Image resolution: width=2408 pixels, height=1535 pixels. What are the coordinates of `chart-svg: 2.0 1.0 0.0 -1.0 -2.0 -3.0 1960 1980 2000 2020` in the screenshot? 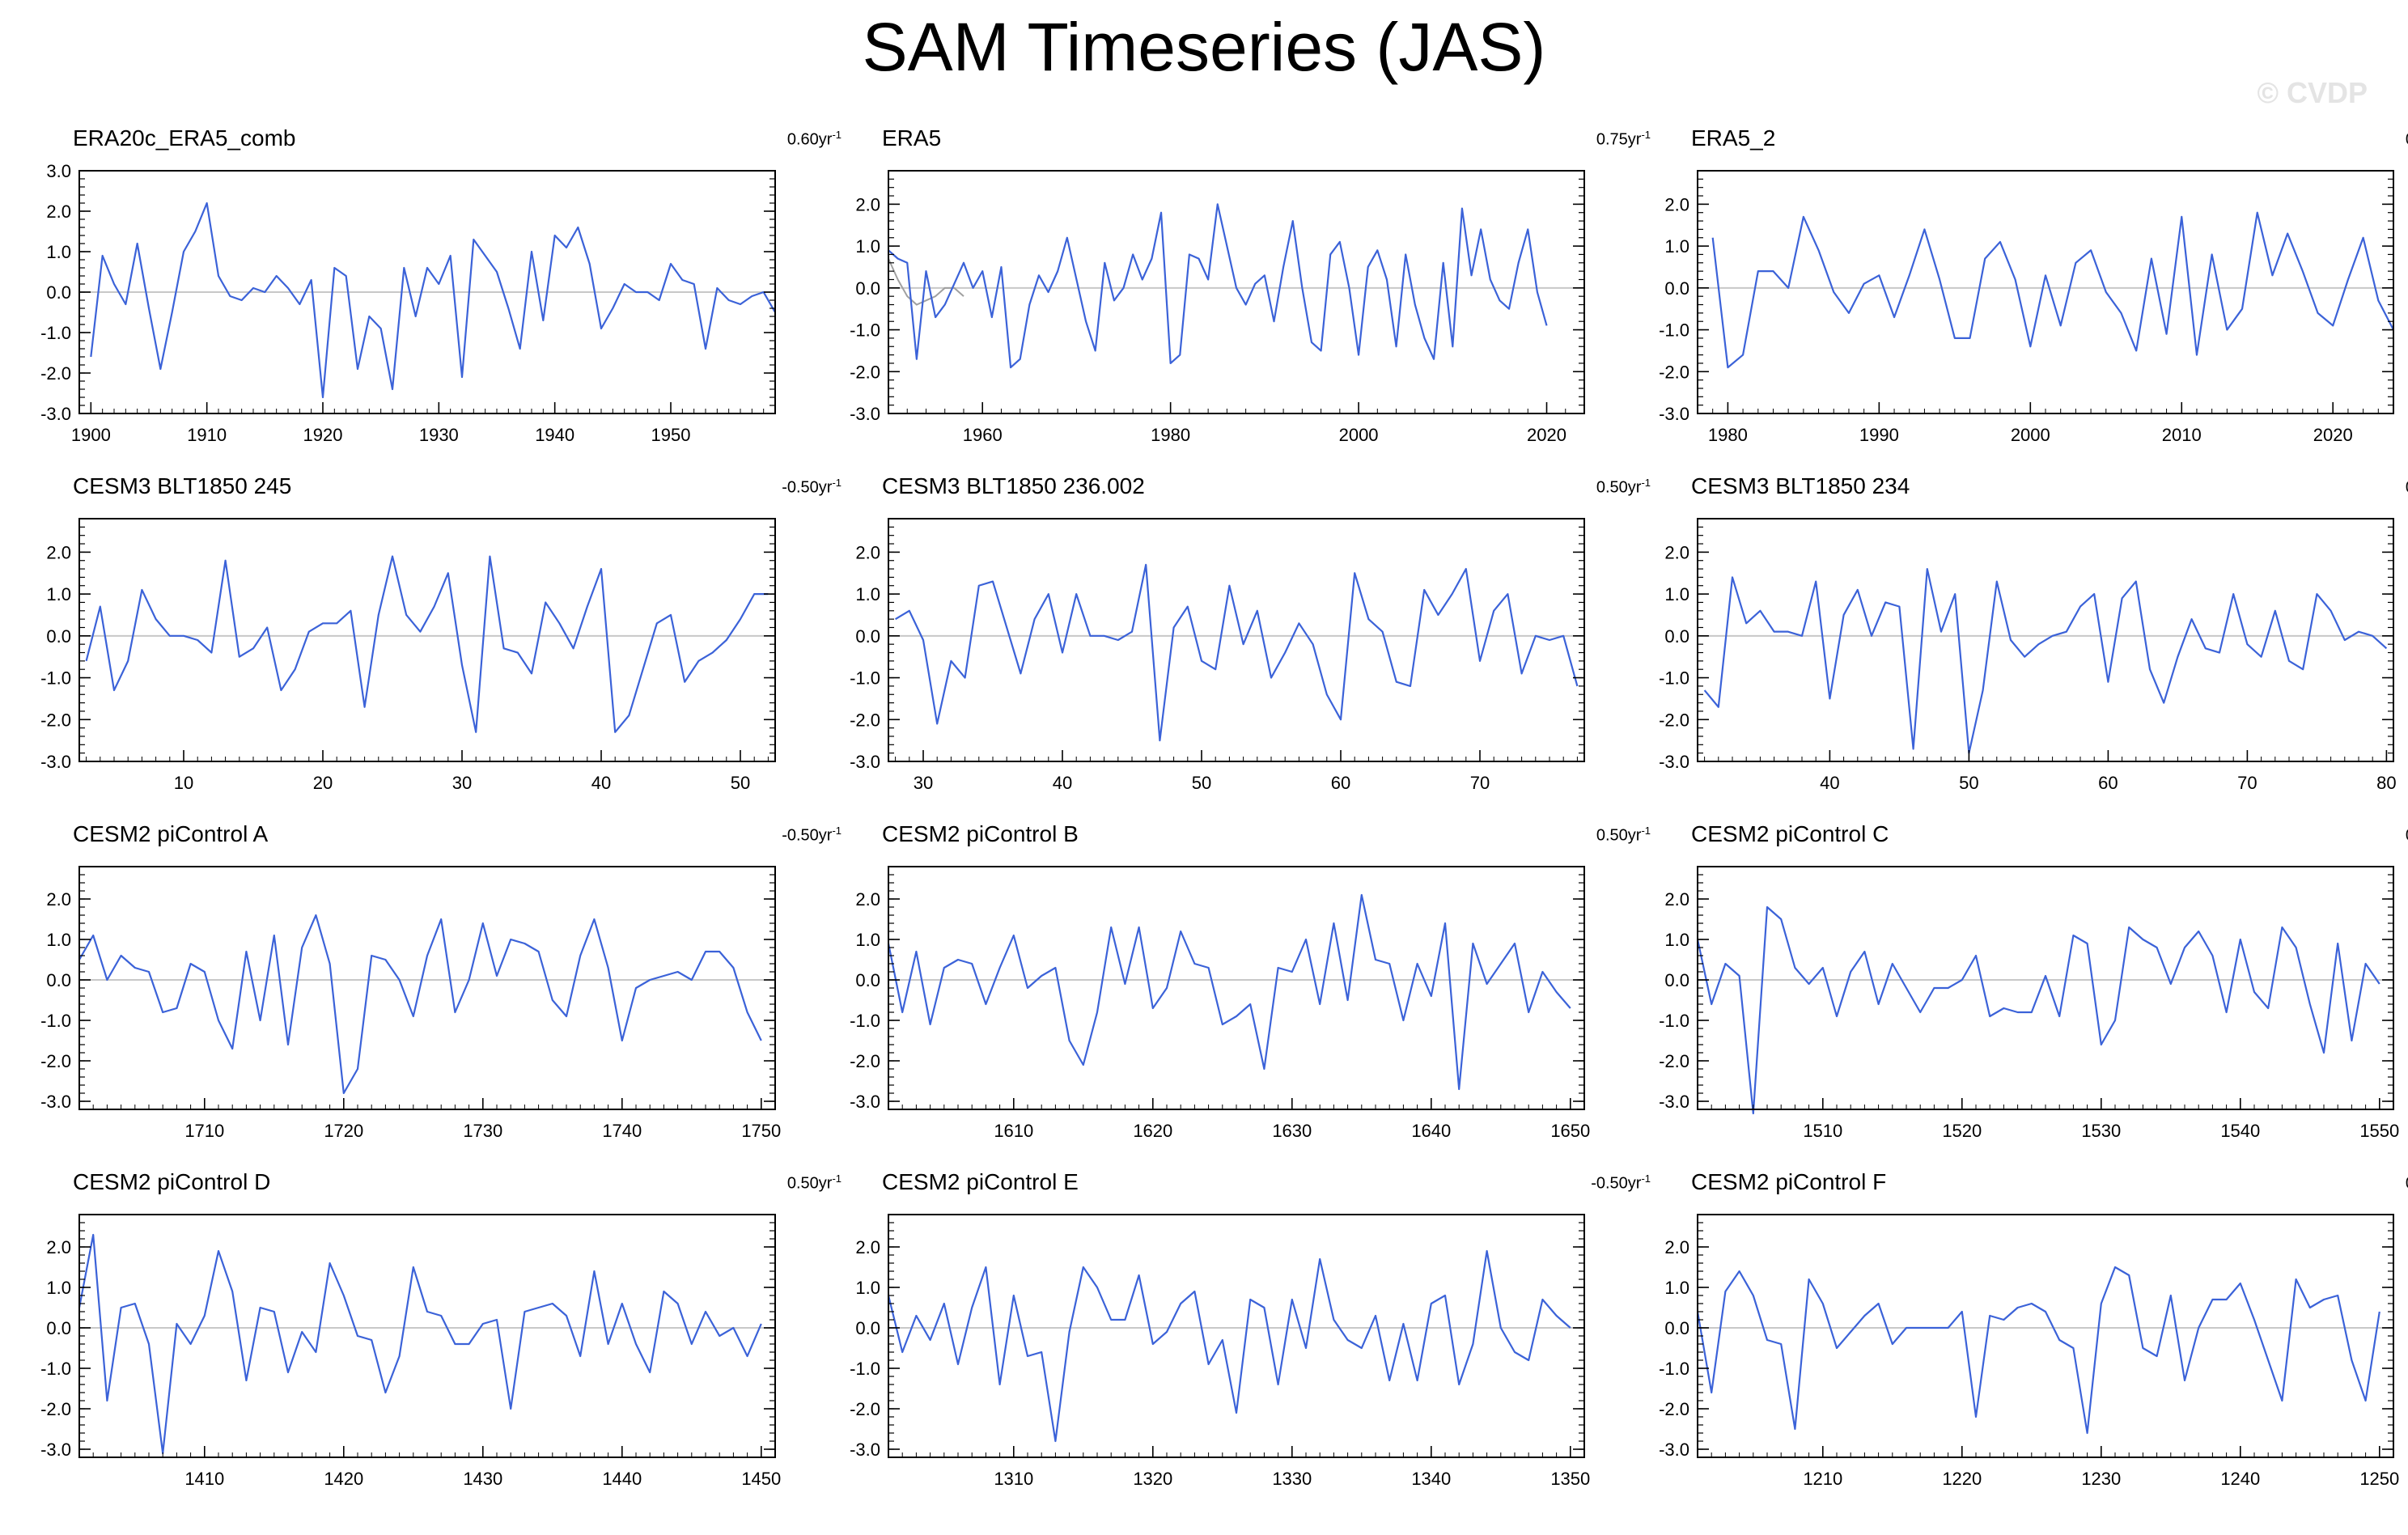 It's located at (1217, 307).